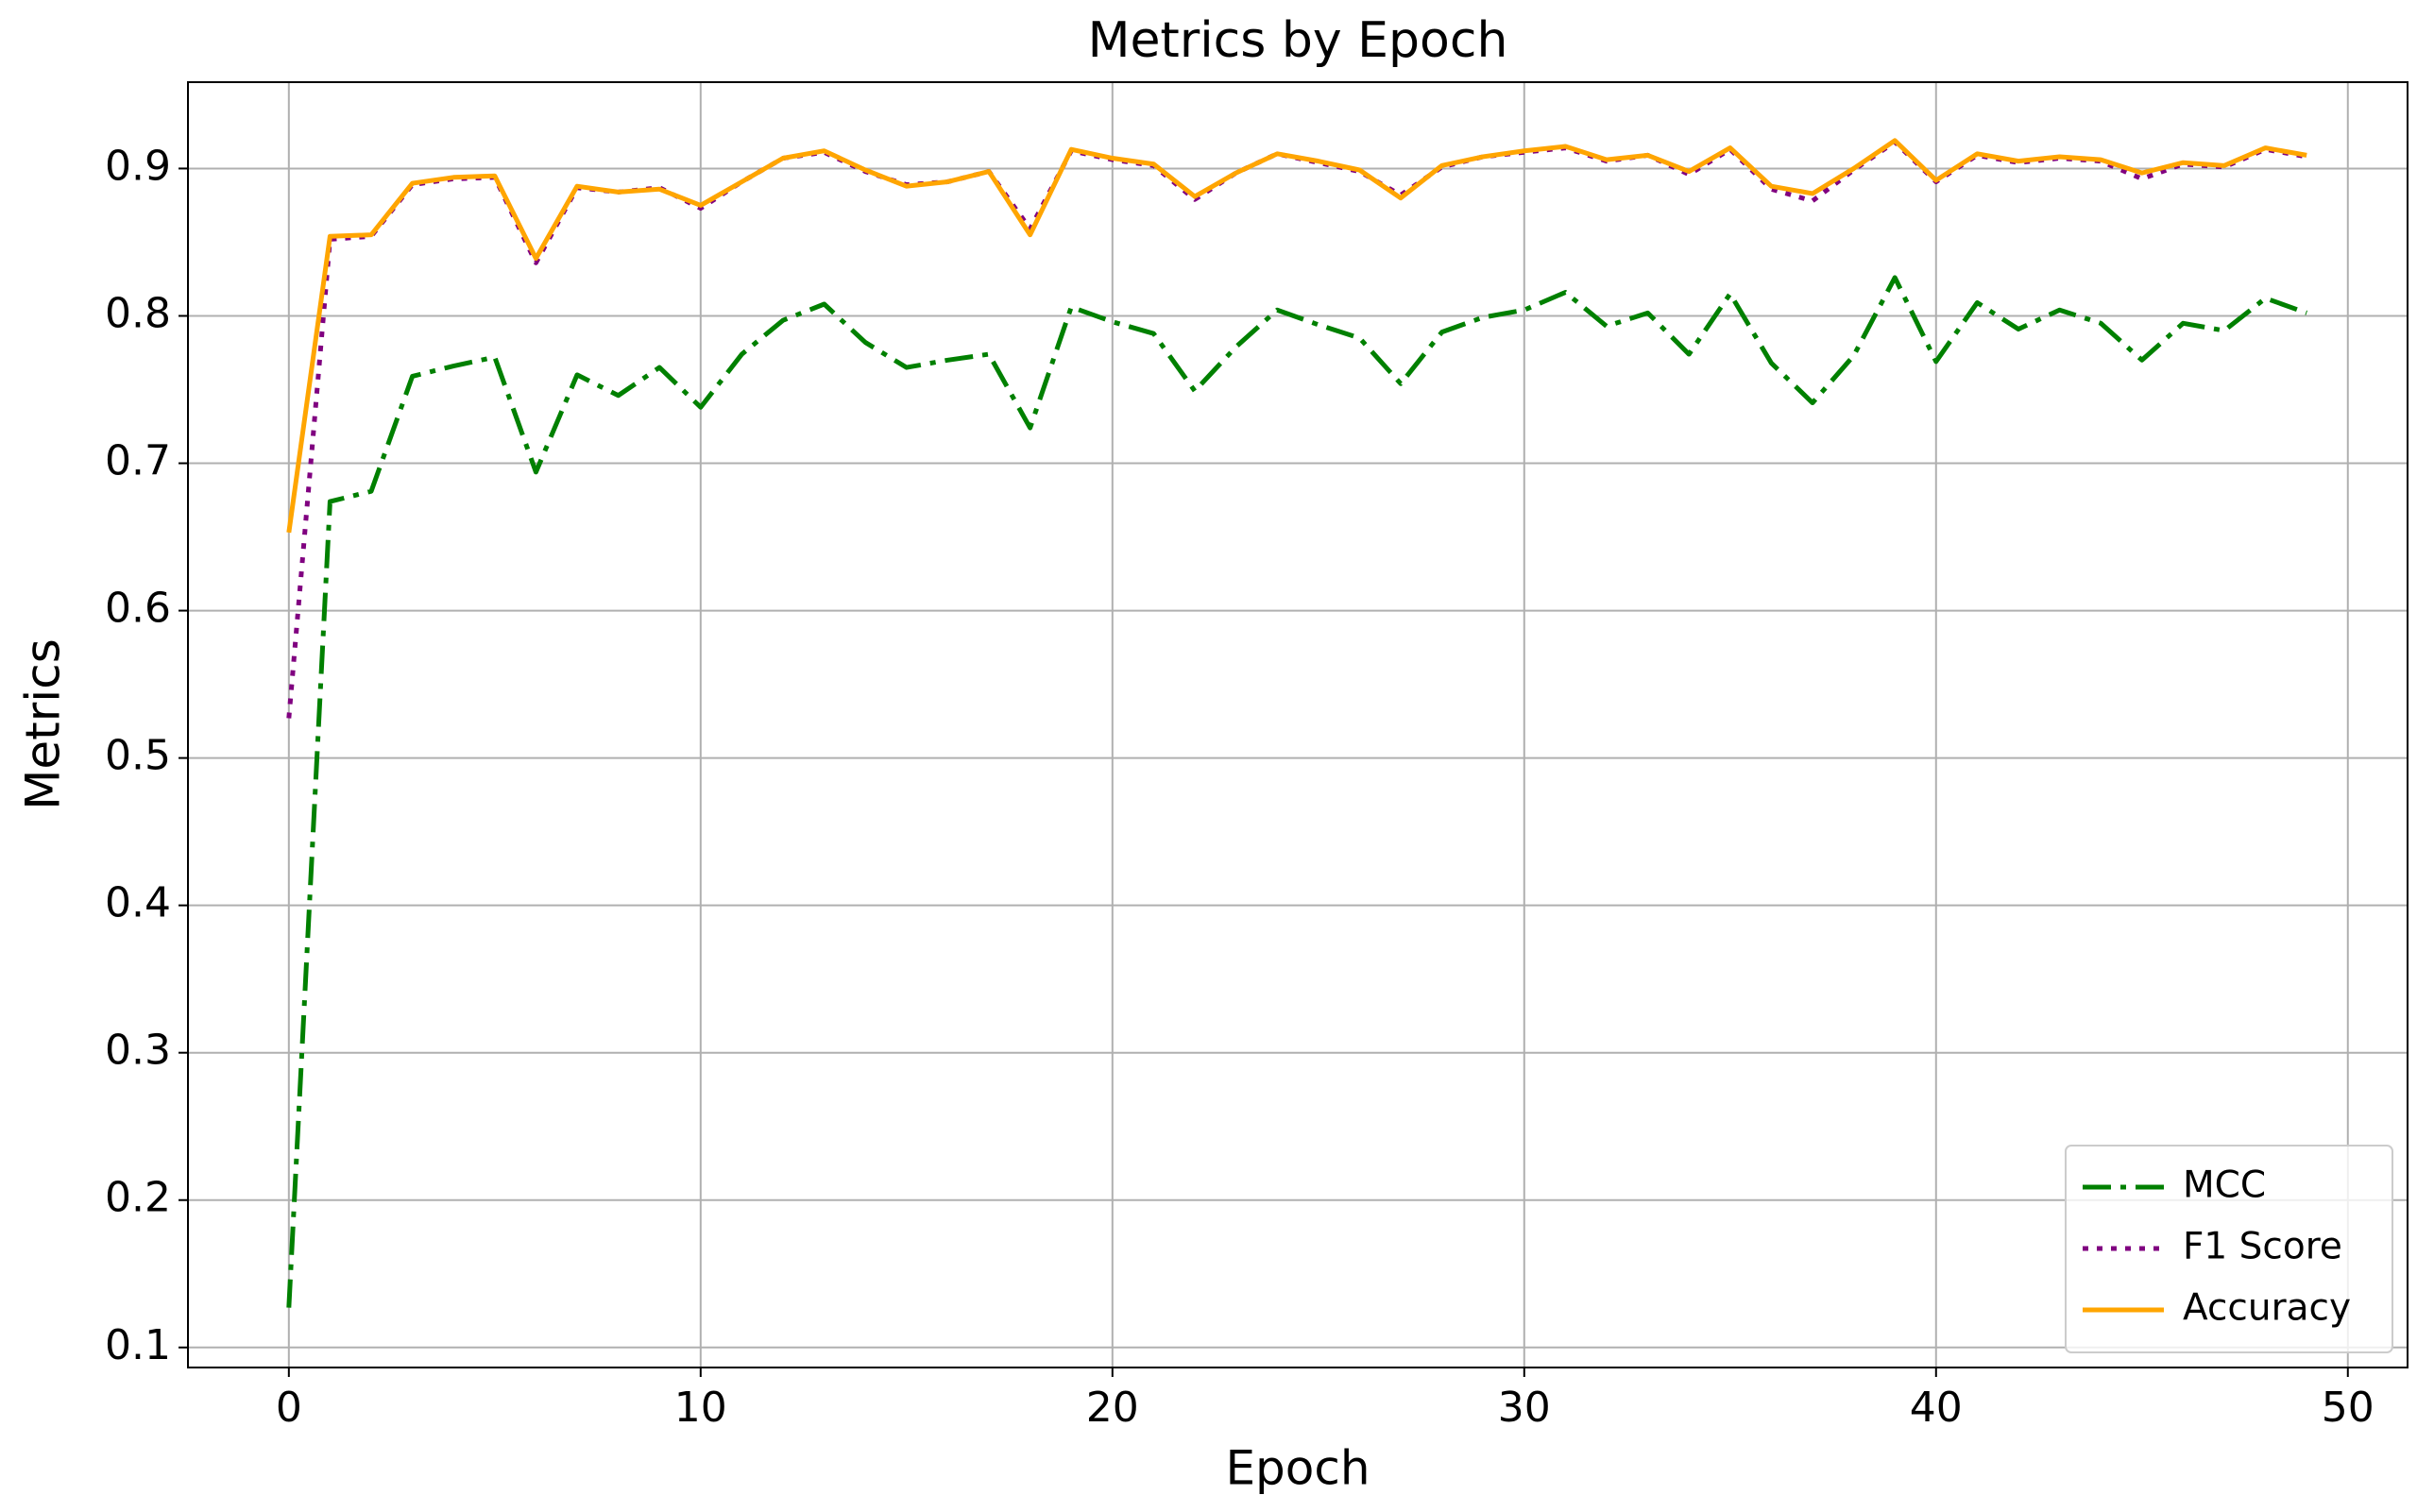 This screenshot has width=2417, height=1512. I want to click on y-tick-label: 0.2, so click(138, 1198).